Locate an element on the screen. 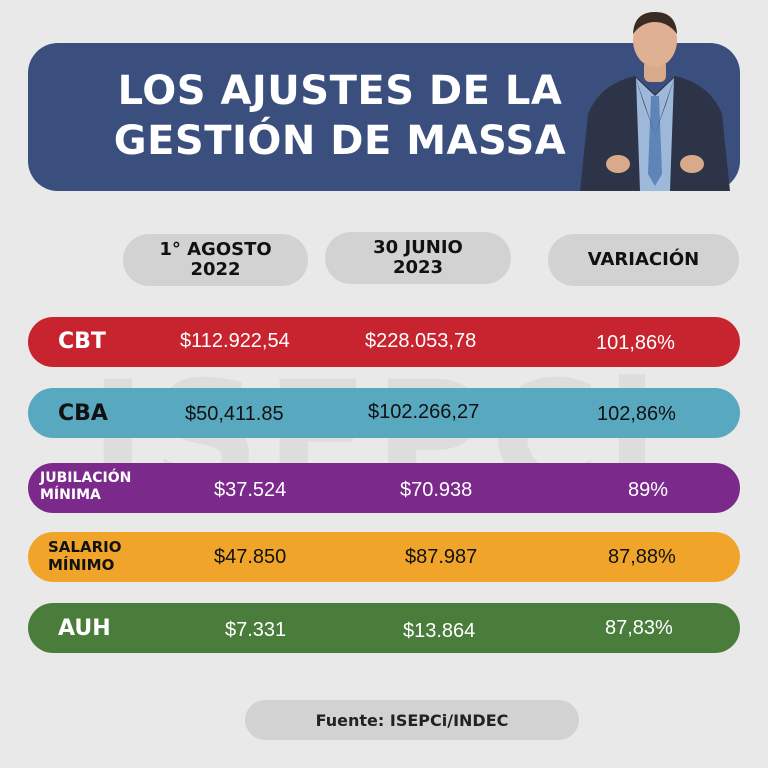 The height and width of the screenshot is (768, 768). cell-cbt-agosto: $112.922,54 is located at coordinates (235, 341).